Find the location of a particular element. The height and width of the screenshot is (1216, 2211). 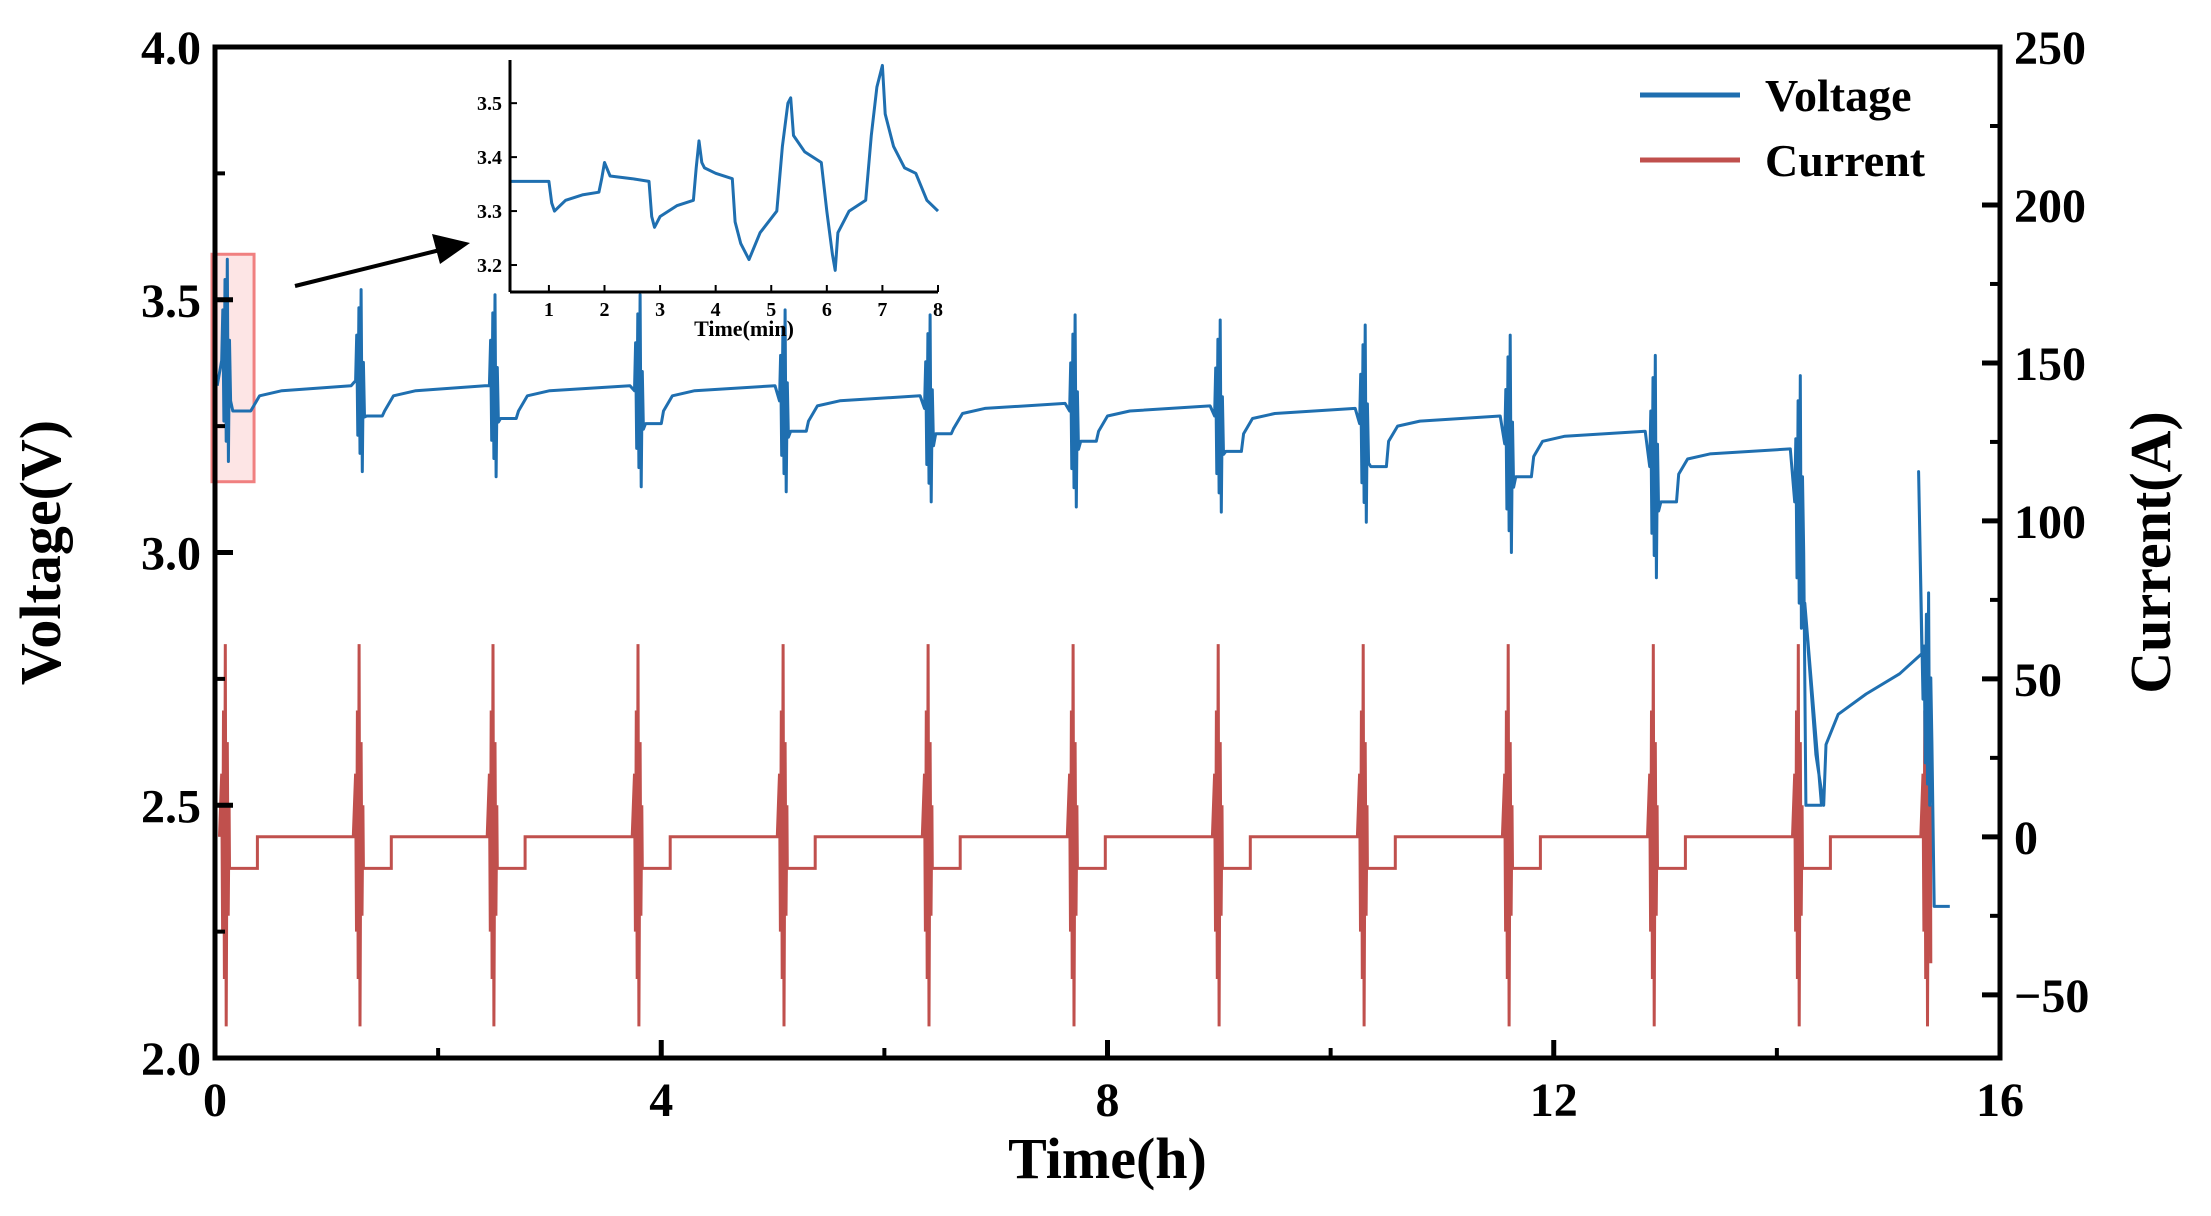

y-right-tick-label: 100 is located at coordinates (2050, 522).